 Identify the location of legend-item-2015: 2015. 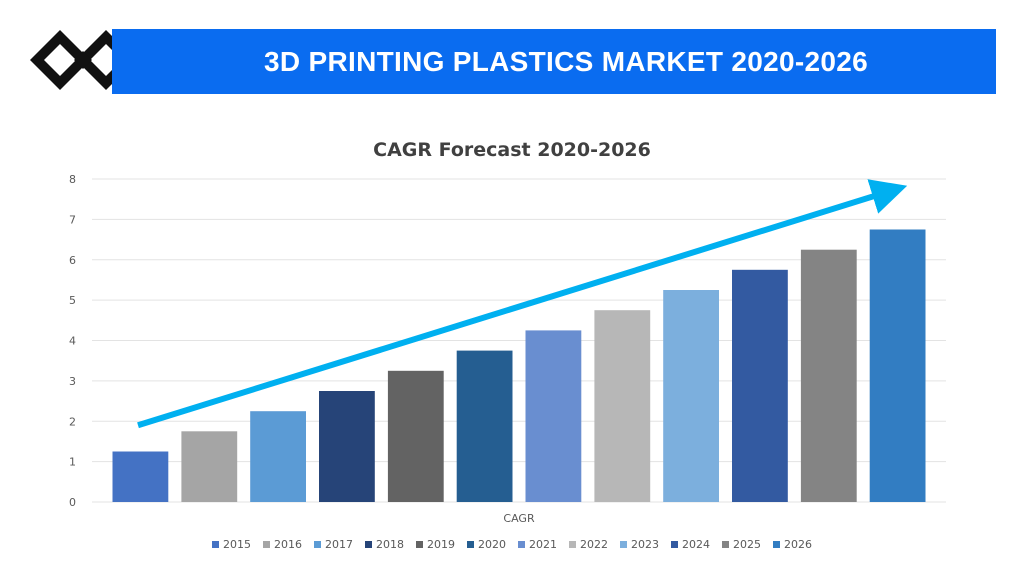
(231, 544).